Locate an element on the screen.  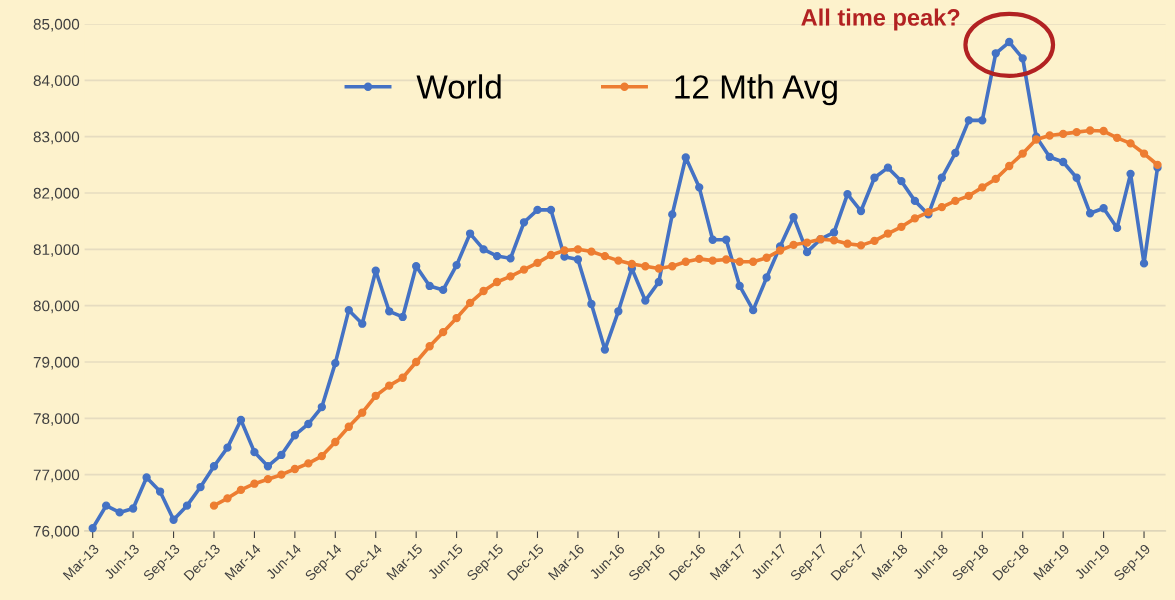
legend-label: 12 Mth Avg is located at coordinates (756, 90).